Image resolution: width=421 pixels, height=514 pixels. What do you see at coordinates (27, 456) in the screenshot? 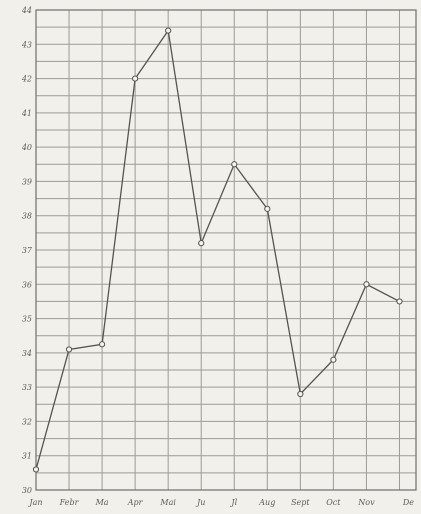
I see `y-tick-label: 31` at bounding box center [27, 456].